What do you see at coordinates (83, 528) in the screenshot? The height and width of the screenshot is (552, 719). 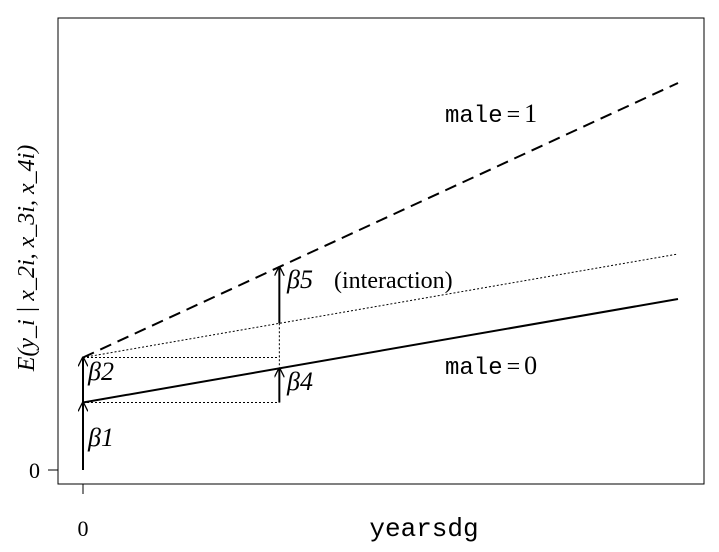 I see `x-tick-label: 0` at bounding box center [83, 528].